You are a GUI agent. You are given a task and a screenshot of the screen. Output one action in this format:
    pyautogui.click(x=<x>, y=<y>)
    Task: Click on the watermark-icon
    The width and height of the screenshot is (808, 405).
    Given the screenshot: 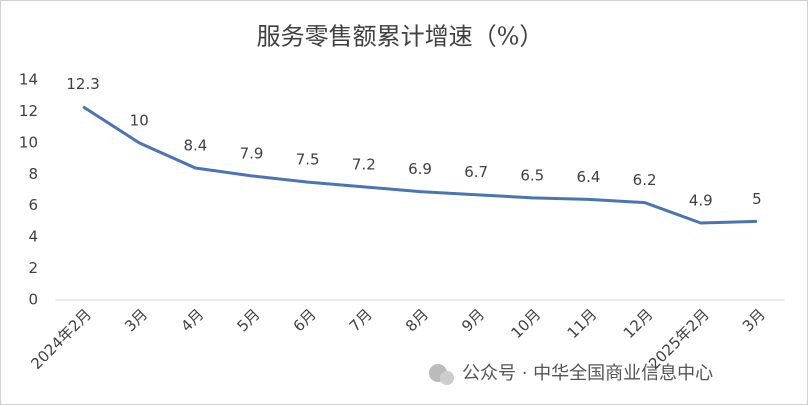 What is the action you would take?
    pyautogui.click(x=447, y=378)
    